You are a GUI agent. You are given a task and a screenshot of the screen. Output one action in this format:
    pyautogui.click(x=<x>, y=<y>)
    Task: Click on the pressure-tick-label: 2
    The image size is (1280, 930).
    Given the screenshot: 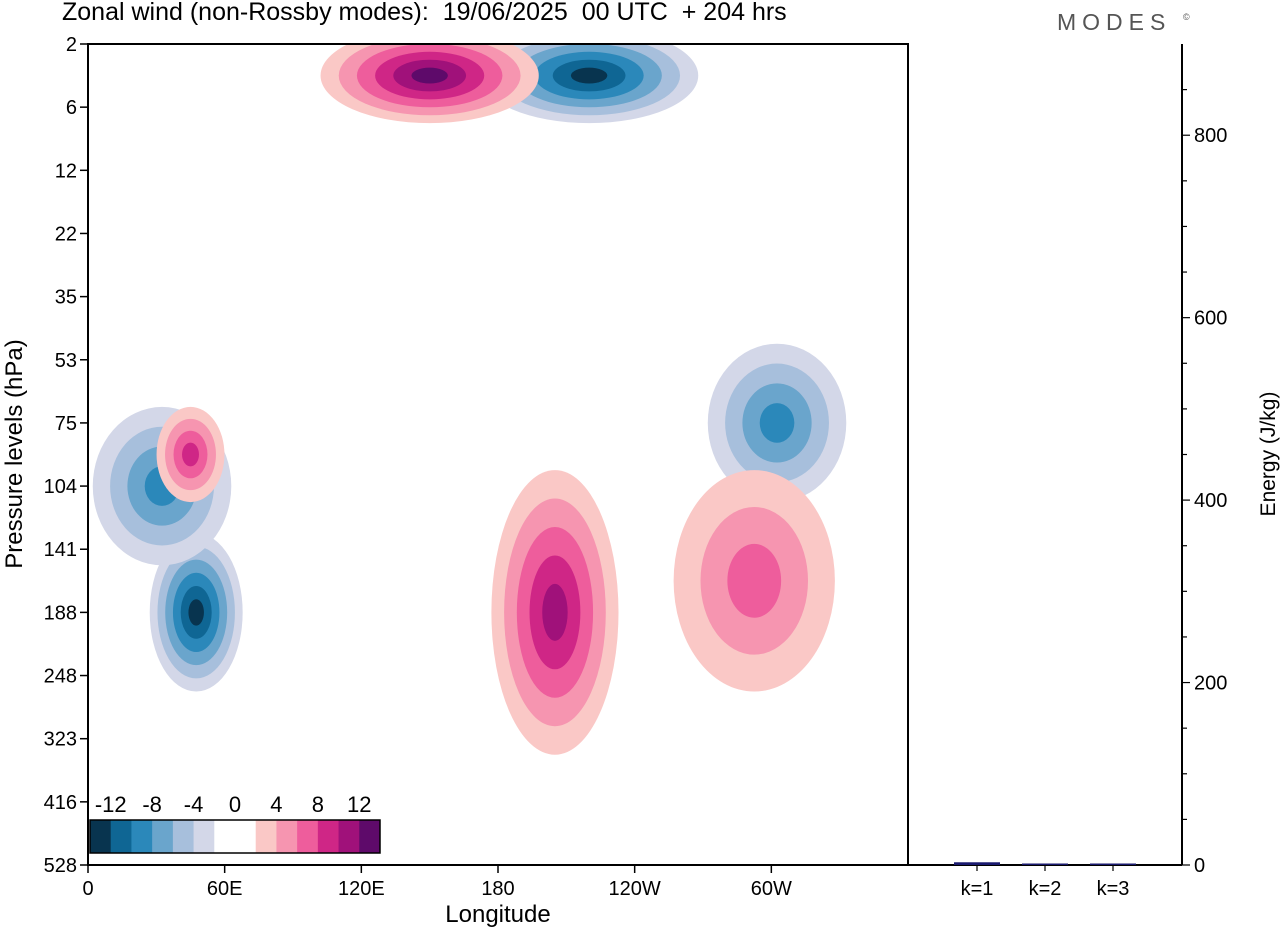 What is the action you would take?
    pyautogui.click(x=71, y=45)
    